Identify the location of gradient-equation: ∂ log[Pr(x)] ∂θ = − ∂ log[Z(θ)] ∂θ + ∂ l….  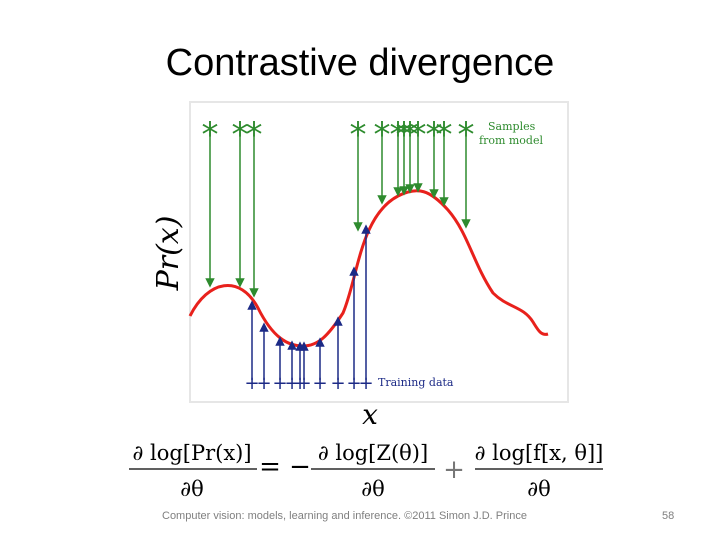
(366, 471).